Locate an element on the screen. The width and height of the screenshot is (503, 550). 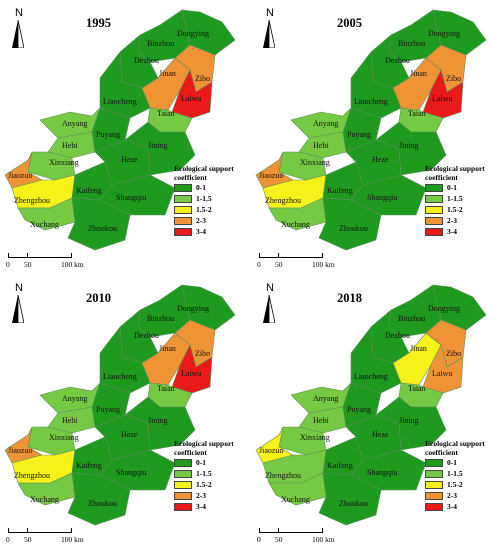
scale-bar-line is located at coordinates (40, 530).